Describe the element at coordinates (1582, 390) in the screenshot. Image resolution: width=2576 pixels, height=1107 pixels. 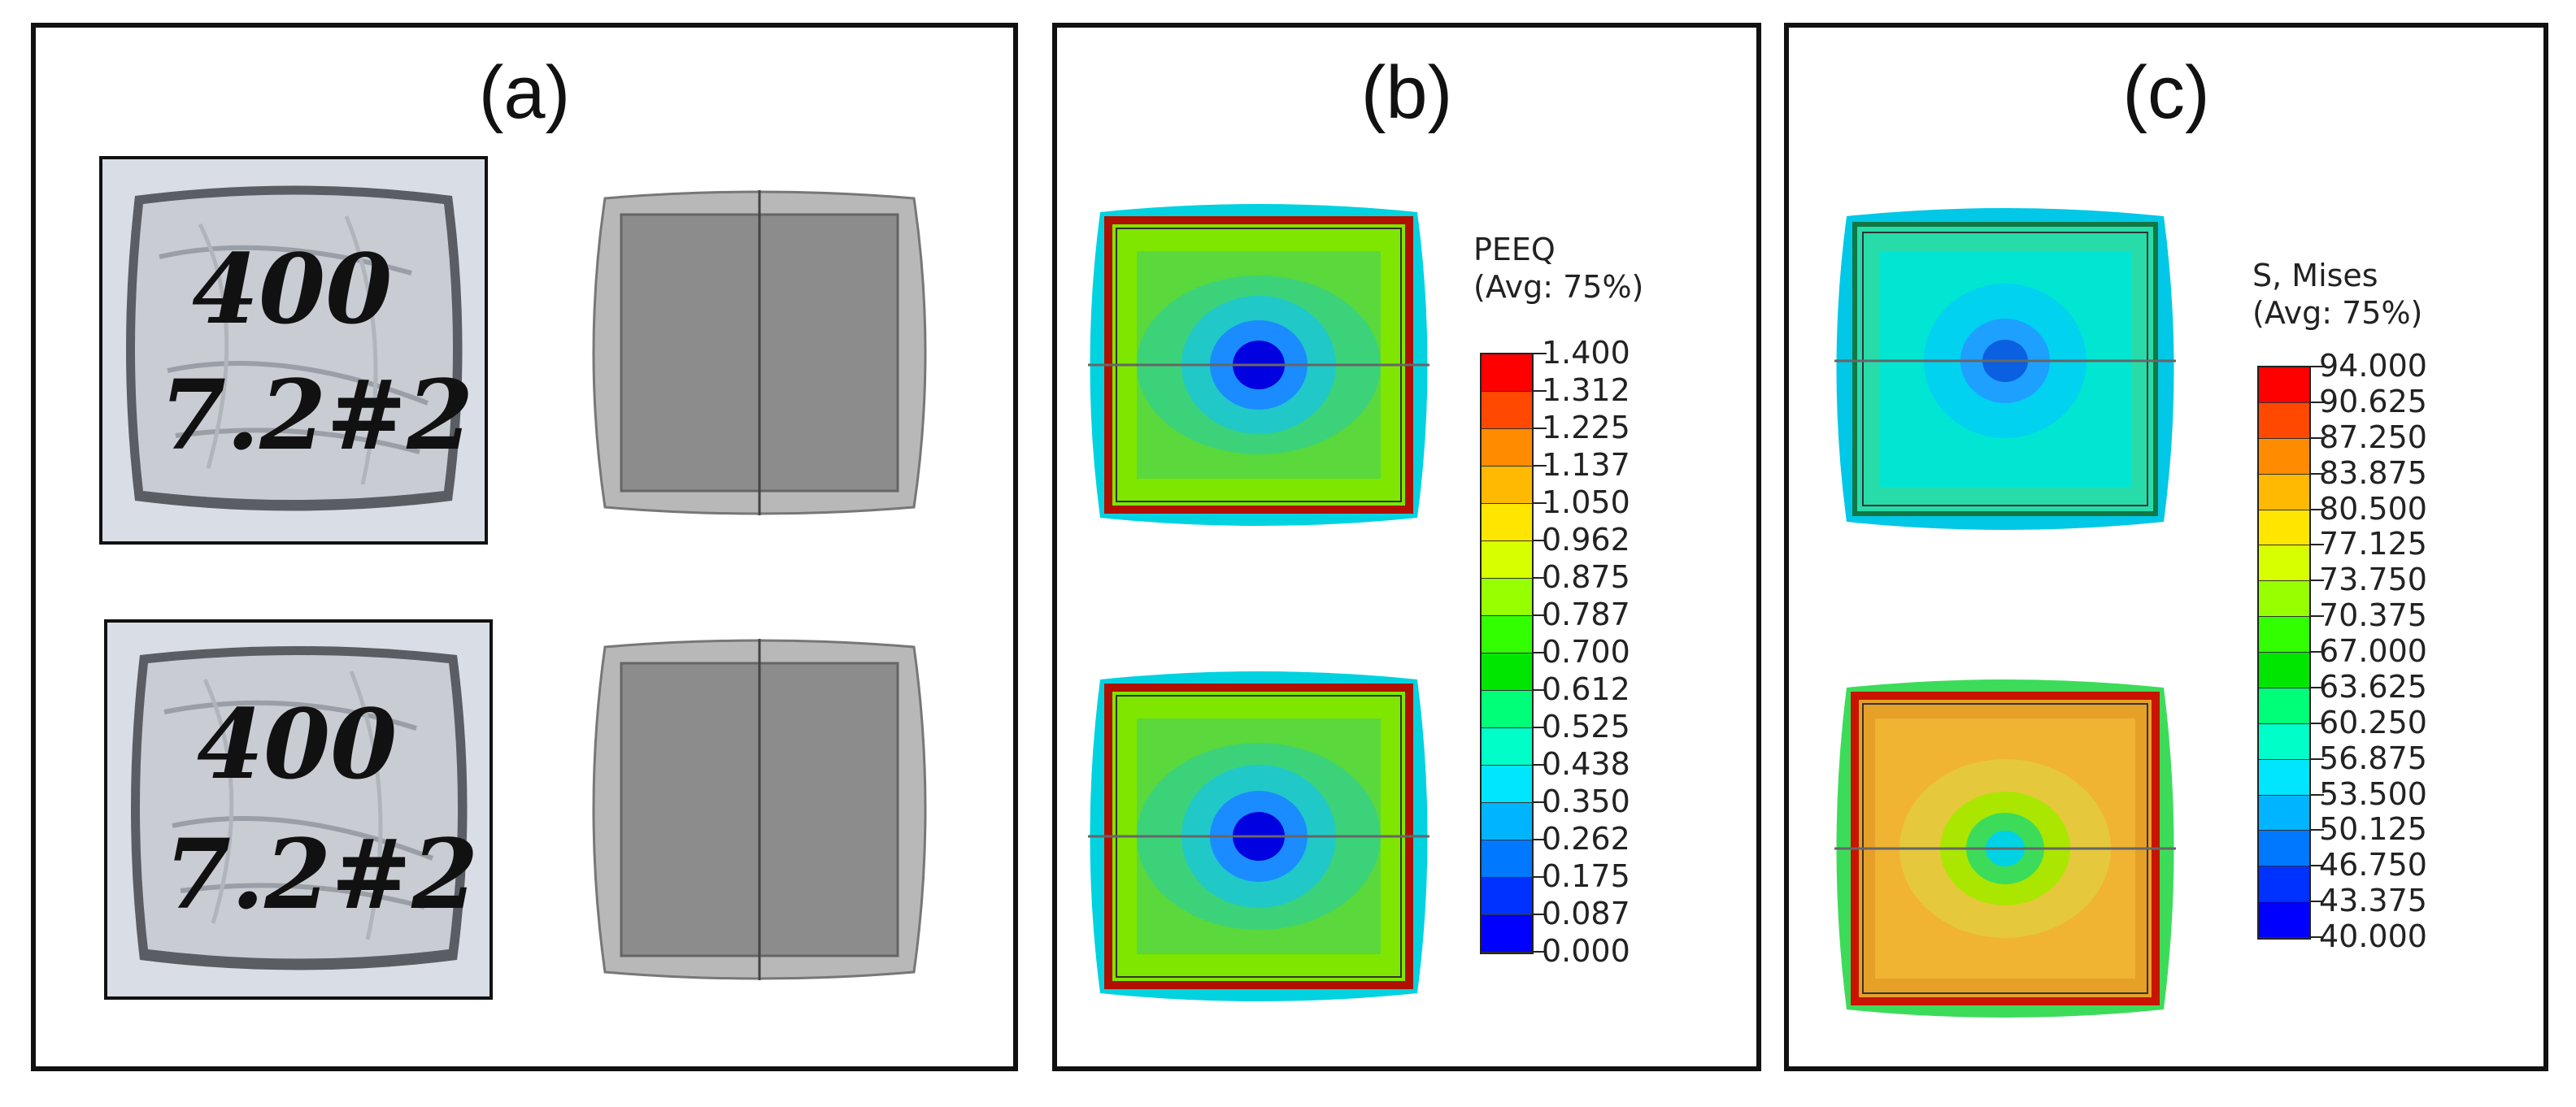
I see `peeq-tick-label: 1.312` at that location.